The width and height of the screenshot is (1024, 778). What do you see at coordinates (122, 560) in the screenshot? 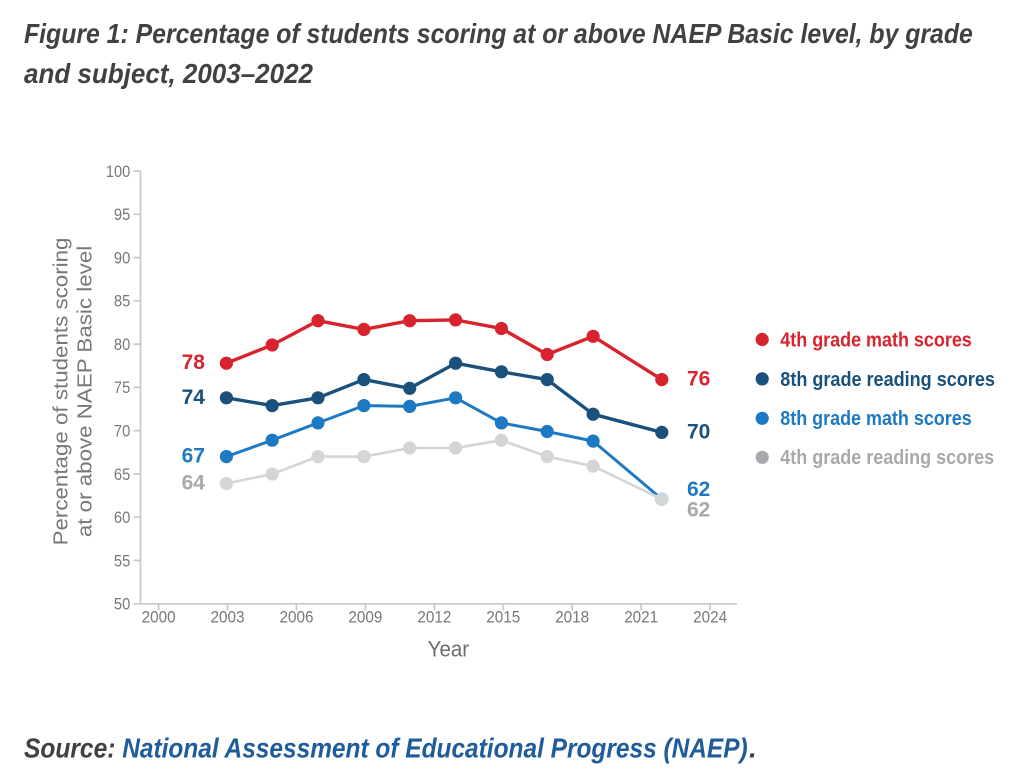
I see `svg-text: 55` at bounding box center [122, 560].